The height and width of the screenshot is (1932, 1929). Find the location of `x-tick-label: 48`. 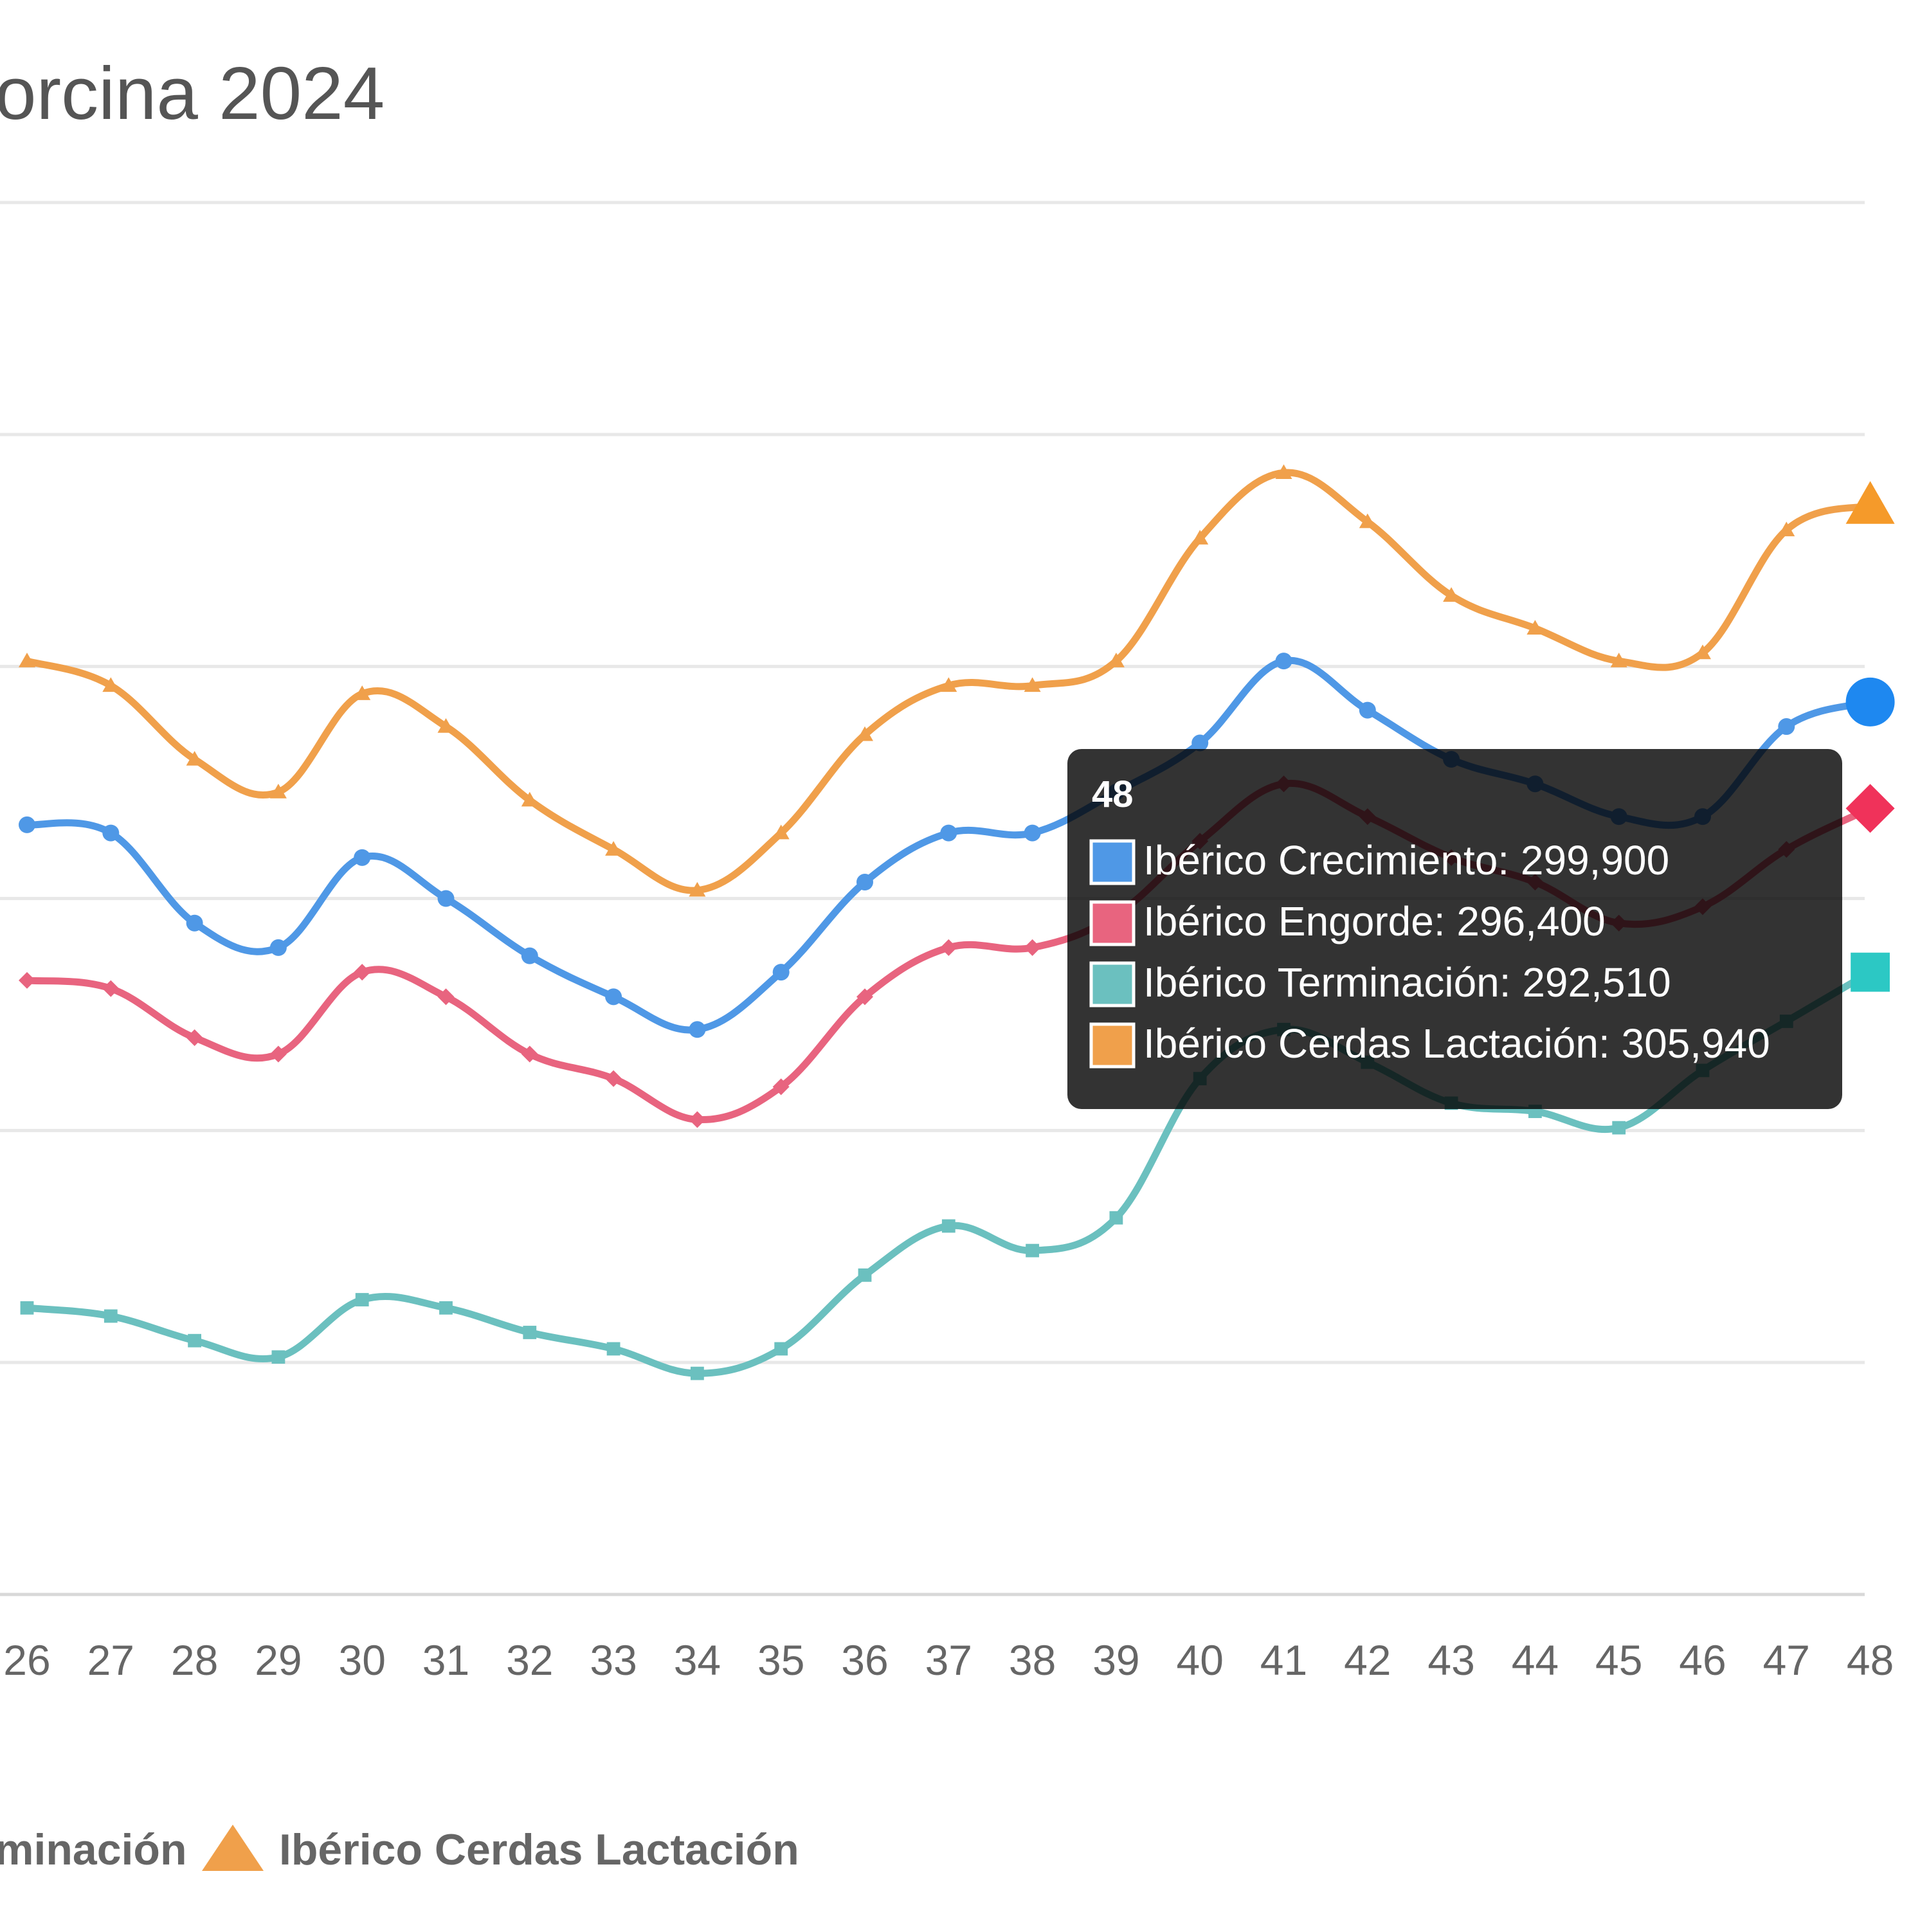

x-tick-label: 48 is located at coordinates (1871, 1660).